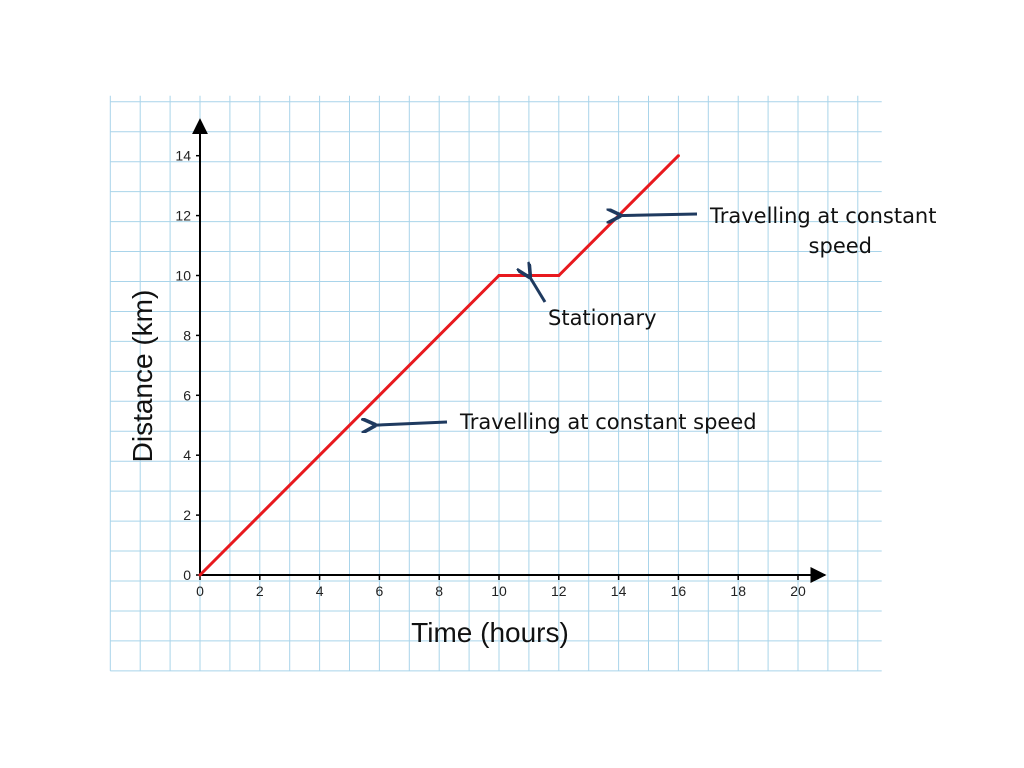 This screenshot has height=768, width=1024. What do you see at coordinates (200, 591) in the screenshot?
I see `x-tick-label: 0` at bounding box center [200, 591].